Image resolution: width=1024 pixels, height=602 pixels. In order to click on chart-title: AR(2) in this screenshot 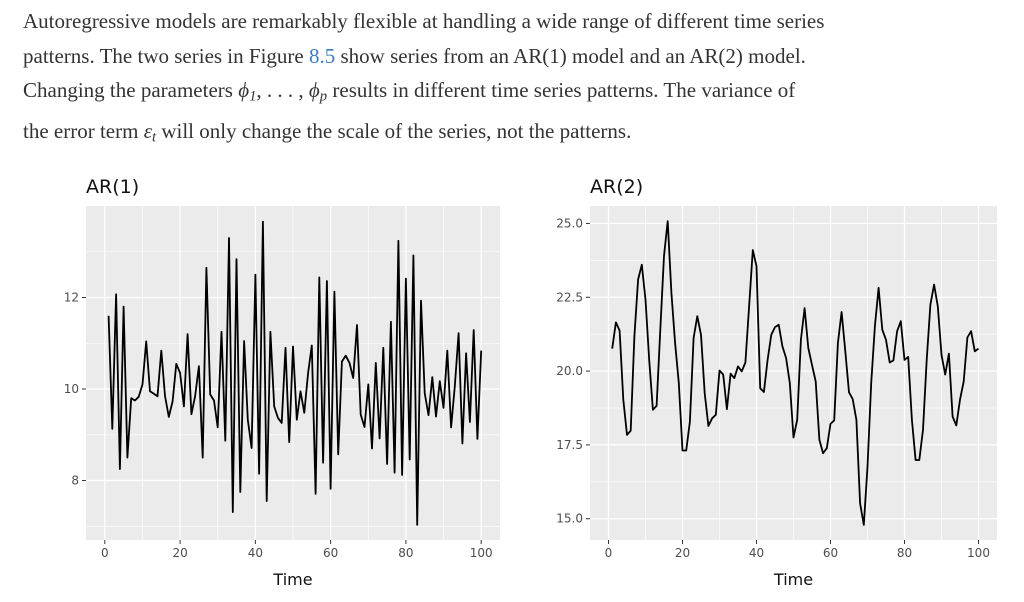, I will do `click(616, 187)`.